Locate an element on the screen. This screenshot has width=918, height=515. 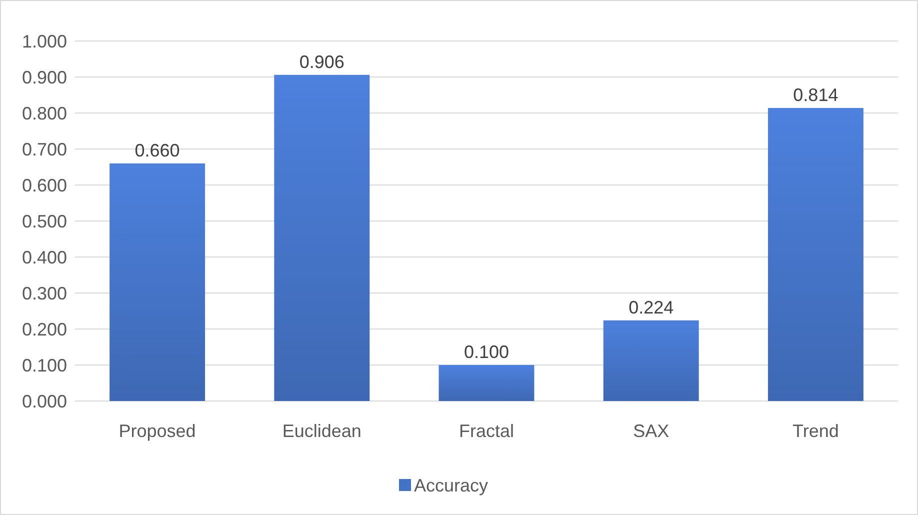
y-tick-label: 0.700 is located at coordinates (44, 149).